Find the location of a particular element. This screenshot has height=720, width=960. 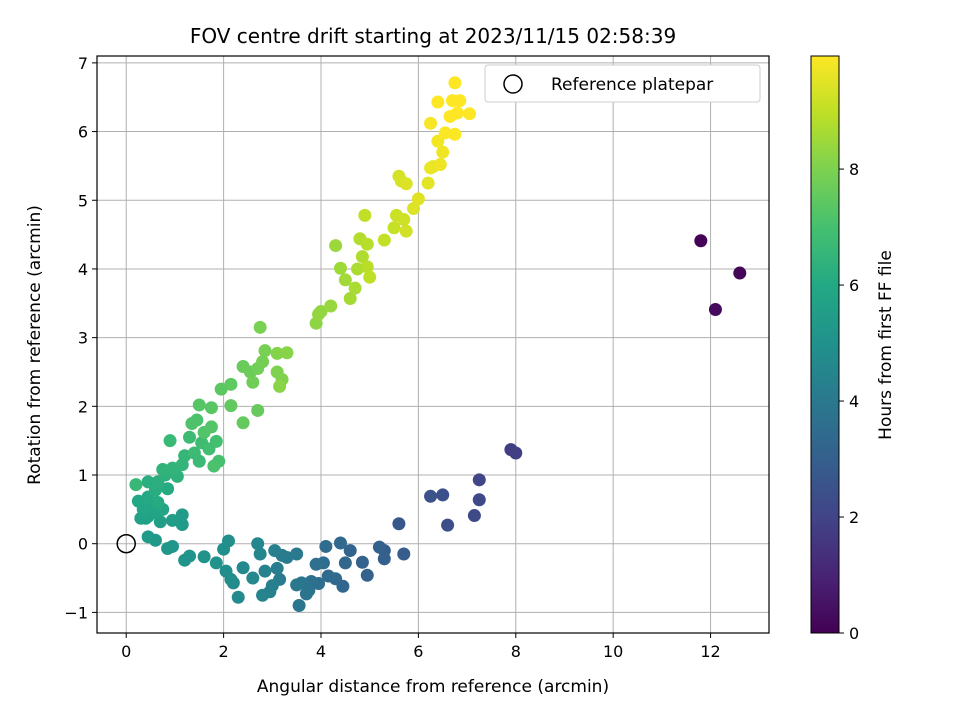

legend-box is located at coordinates (622, 83).